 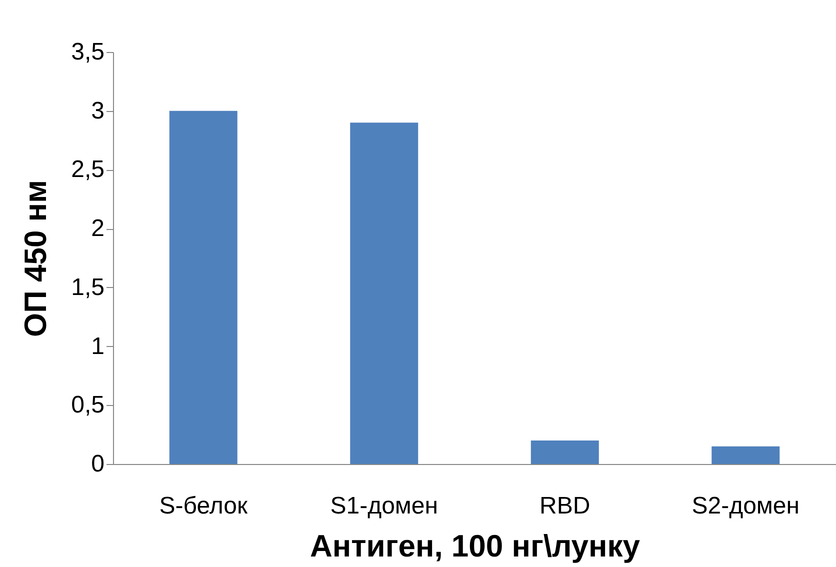 I want to click on y-axis-title: ОП 450 нм, so click(x=36, y=258).